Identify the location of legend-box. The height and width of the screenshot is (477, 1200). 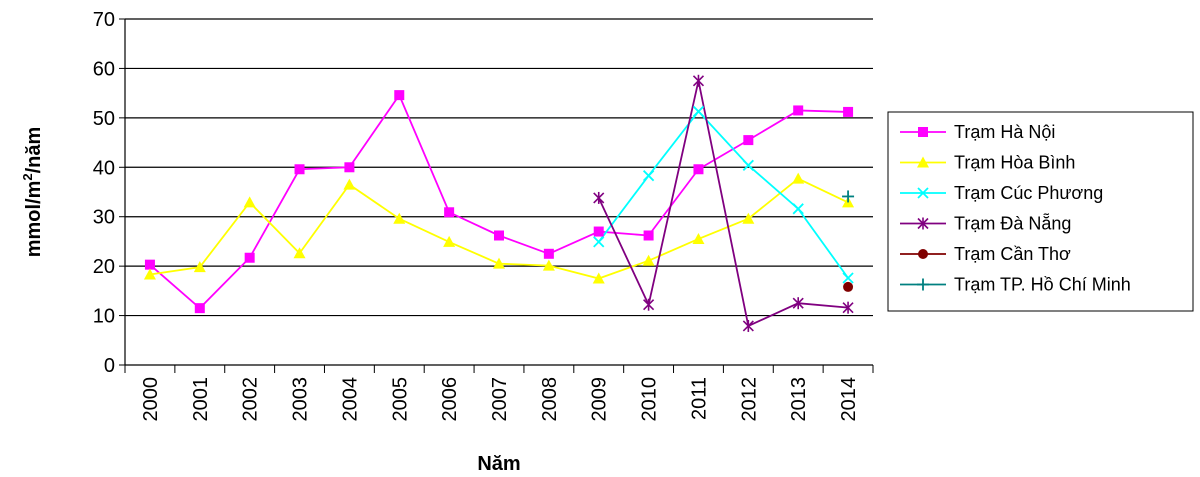
(1040, 211).